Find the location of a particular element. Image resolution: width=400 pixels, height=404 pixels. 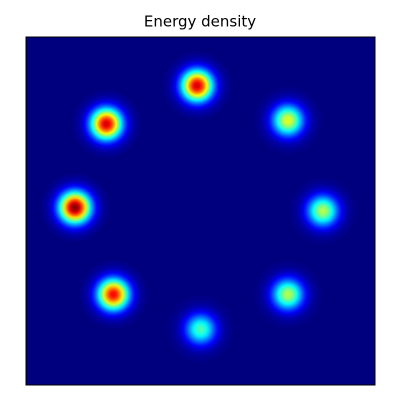

chart-title: Energy density is located at coordinates (200, 22).